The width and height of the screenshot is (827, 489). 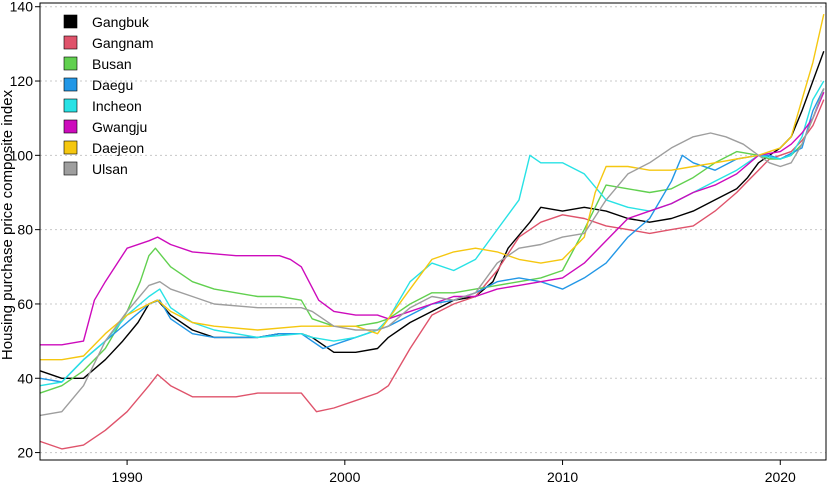 I want to click on x-tick-label: 2010, so click(x=562, y=477).